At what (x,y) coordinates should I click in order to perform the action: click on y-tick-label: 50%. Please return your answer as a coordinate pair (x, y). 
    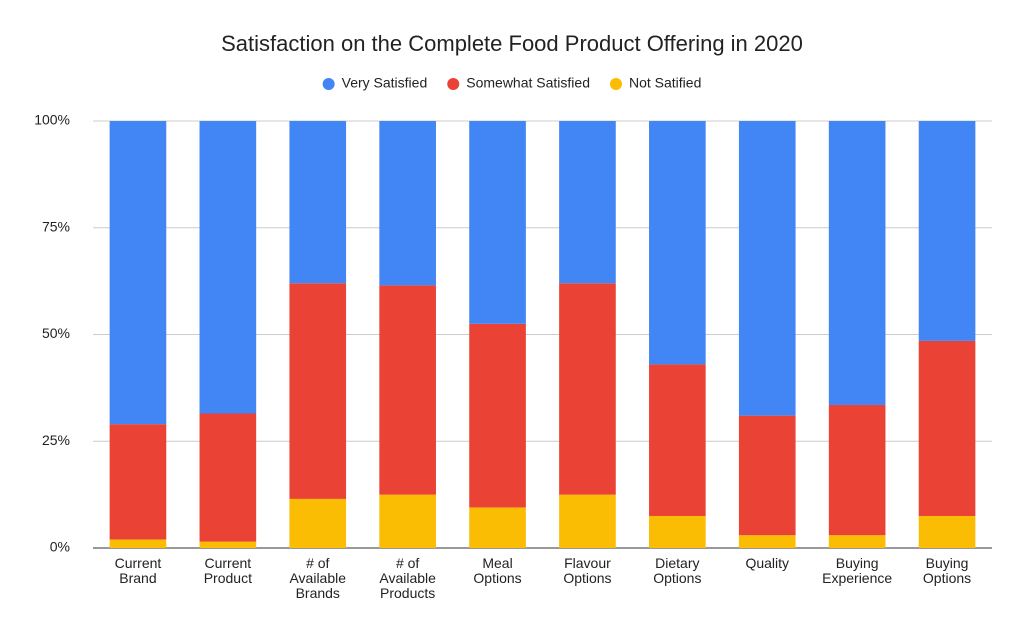
    Looking at the image, I should click on (56, 333).